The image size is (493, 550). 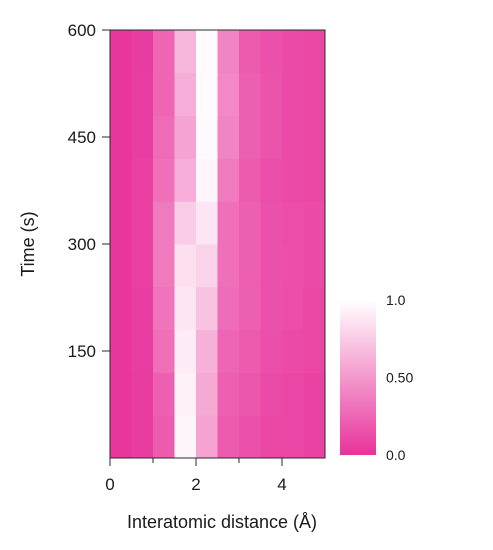 I want to click on colorbar-tick-label: 0.50, so click(x=399, y=378).